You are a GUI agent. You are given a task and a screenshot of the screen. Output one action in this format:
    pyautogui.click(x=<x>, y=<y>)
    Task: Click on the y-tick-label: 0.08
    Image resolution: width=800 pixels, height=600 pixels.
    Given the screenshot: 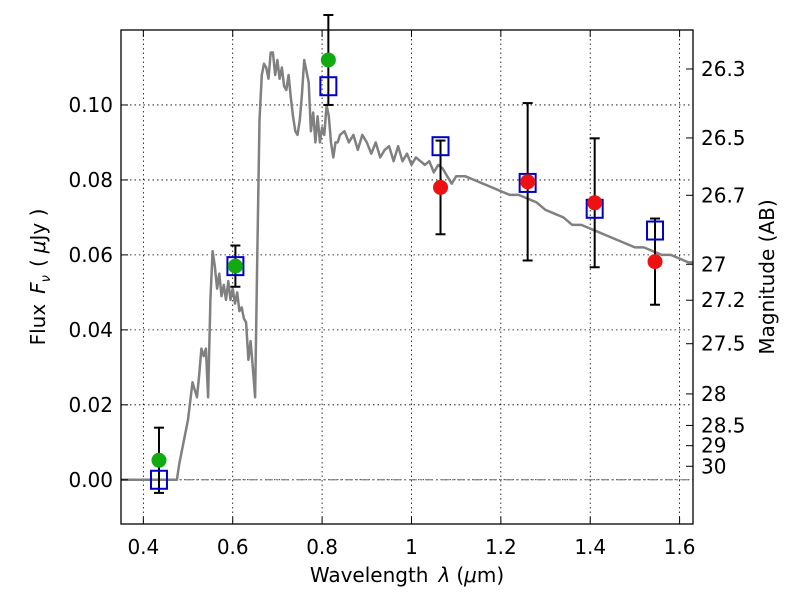 What is the action you would take?
    pyautogui.click(x=90, y=180)
    